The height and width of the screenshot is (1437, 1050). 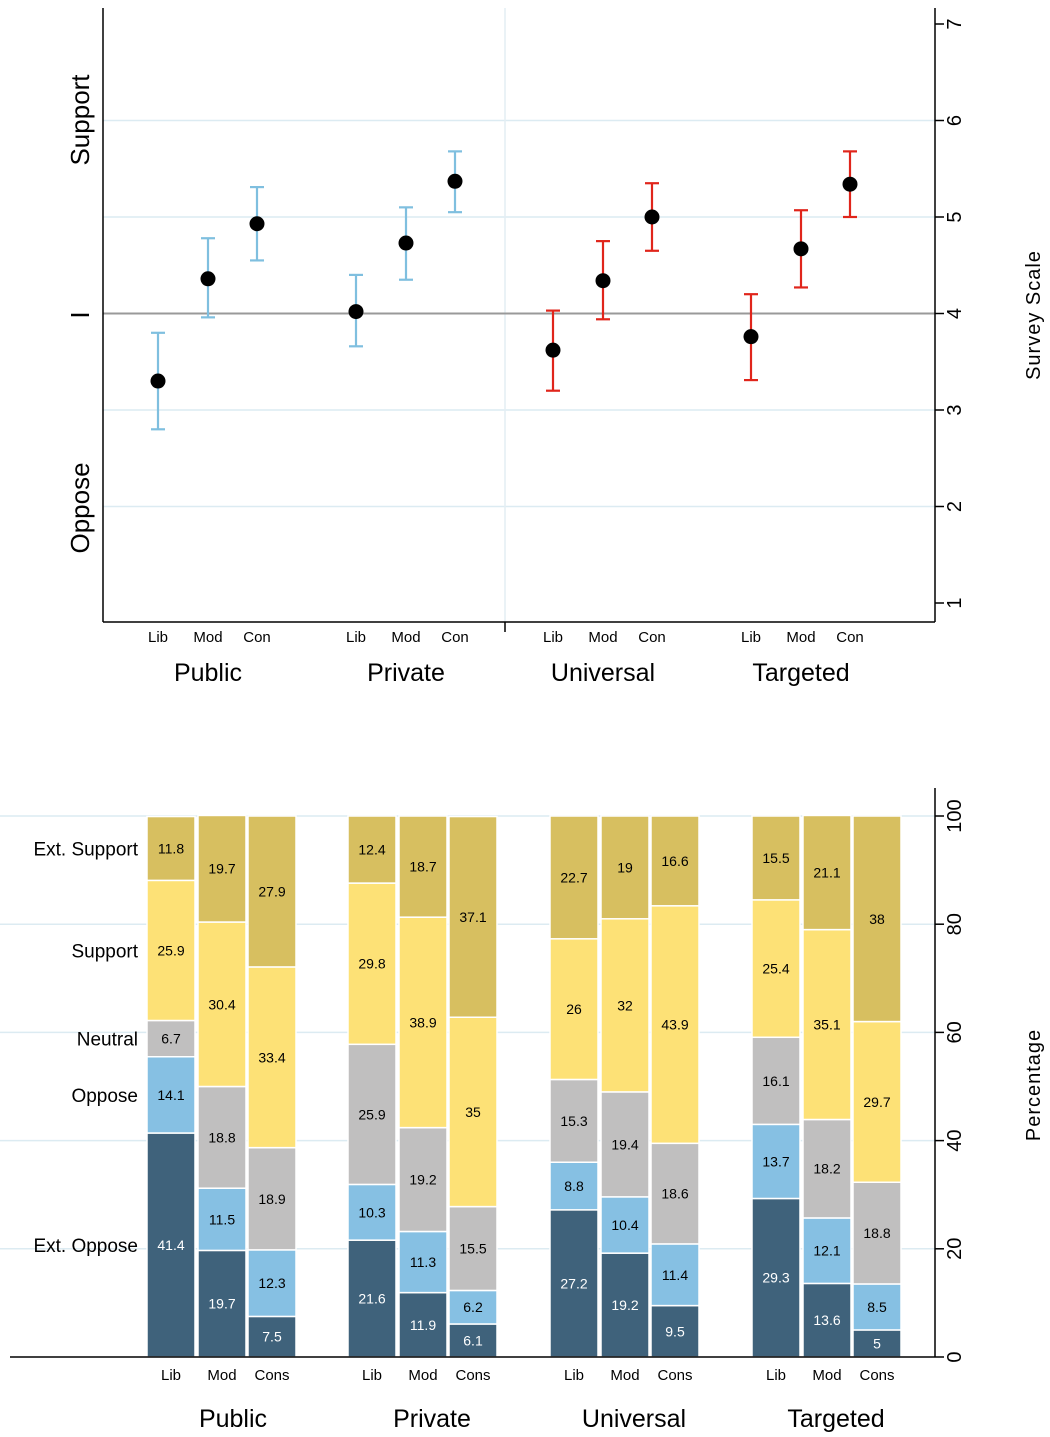 I want to click on data-label: 11.5, so click(x=222, y=1219).